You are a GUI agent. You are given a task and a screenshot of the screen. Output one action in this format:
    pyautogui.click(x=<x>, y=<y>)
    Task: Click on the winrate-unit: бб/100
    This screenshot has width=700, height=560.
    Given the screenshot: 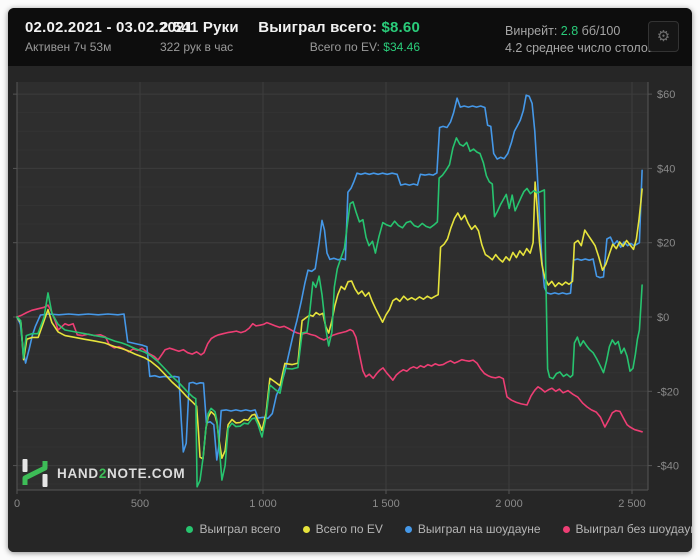 What is the action you would take?
    pyautogui.click(x=601, y=31)
    